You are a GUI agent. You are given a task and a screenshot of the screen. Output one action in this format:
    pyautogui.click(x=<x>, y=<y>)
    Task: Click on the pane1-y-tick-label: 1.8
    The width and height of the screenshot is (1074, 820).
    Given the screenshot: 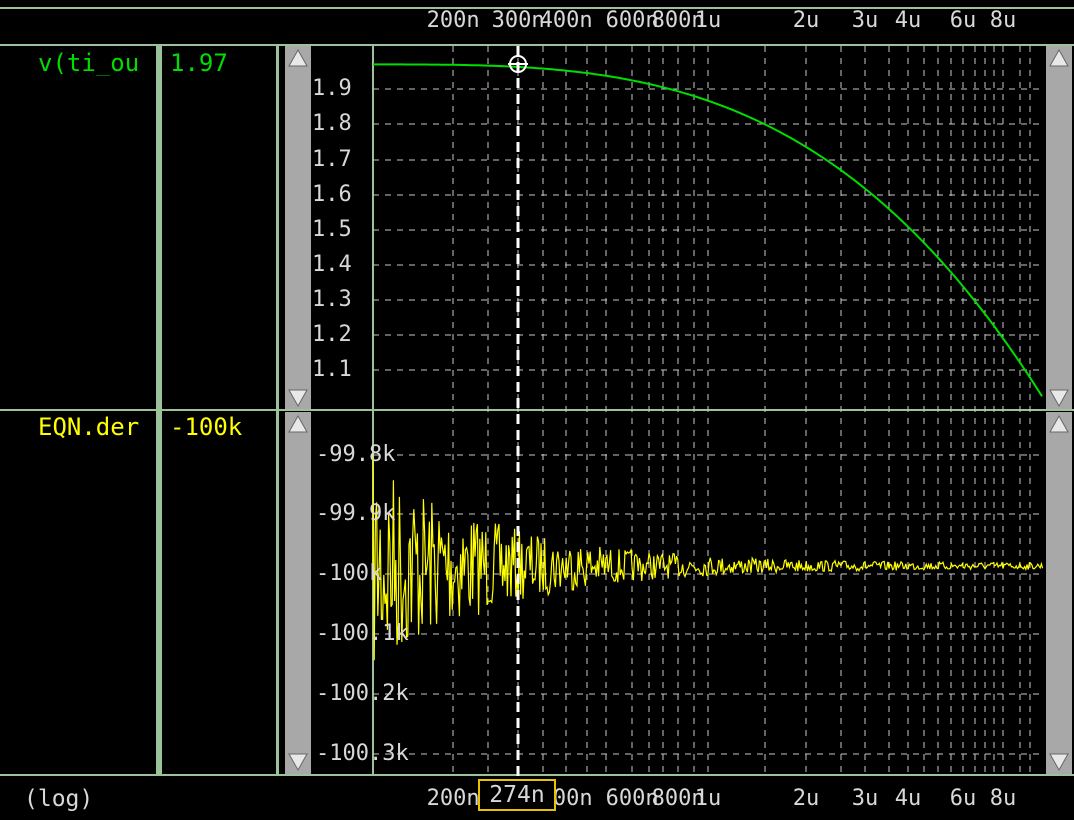 What is the action you would take?
    pyautogui.click(x=332, y=123)
    